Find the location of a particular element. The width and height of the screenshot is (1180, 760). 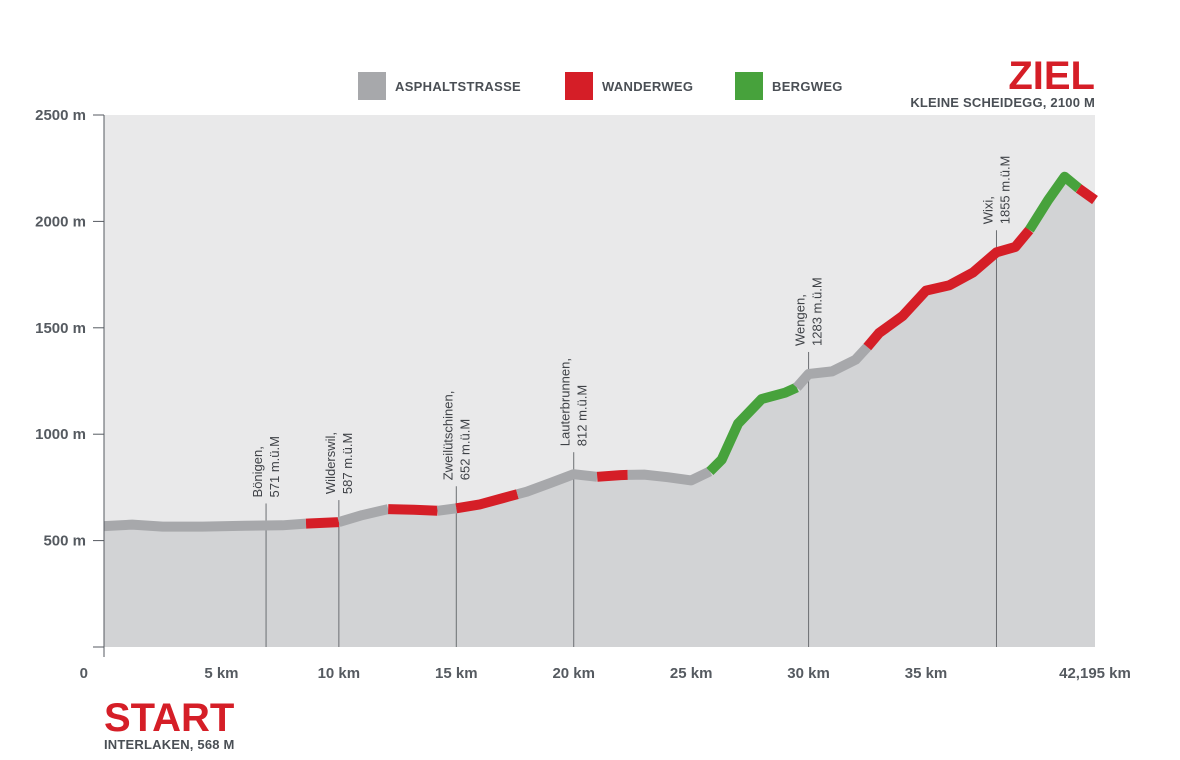

location-name: Wengen, is located at coordinates (800, 320).